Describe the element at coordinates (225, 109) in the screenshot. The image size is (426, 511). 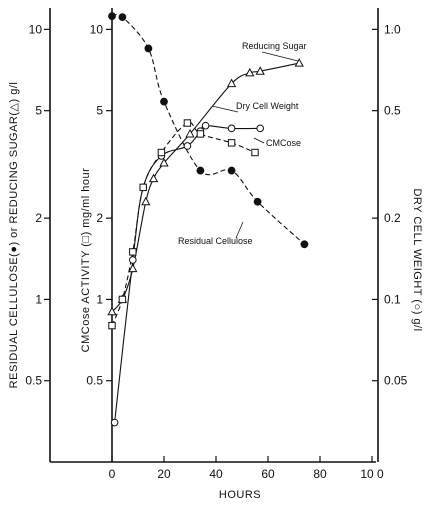
I see `leader-dry-cell-weight` at that location.